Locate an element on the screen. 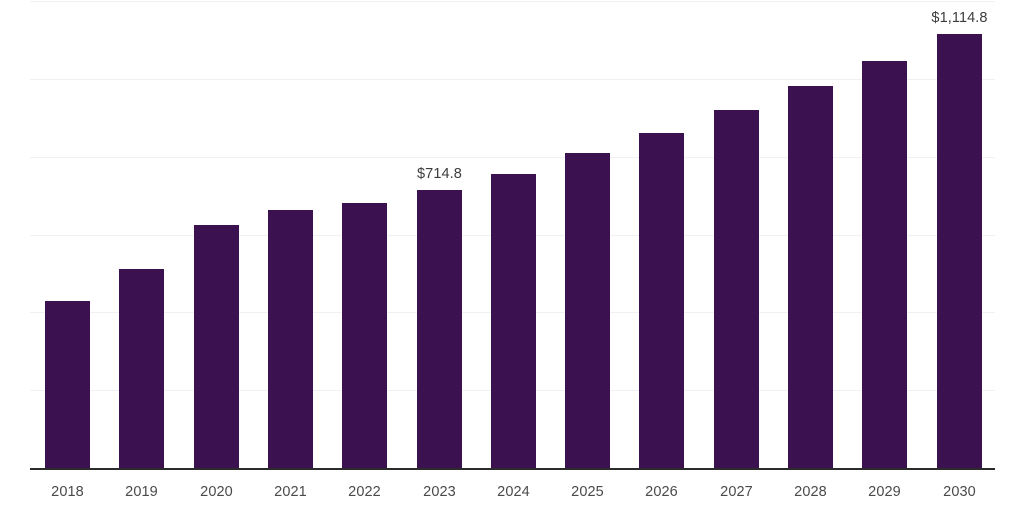 Image resolution: width=1024 pixels, height=512 pixels. bar-2018 is located at coordinates (67, 384).